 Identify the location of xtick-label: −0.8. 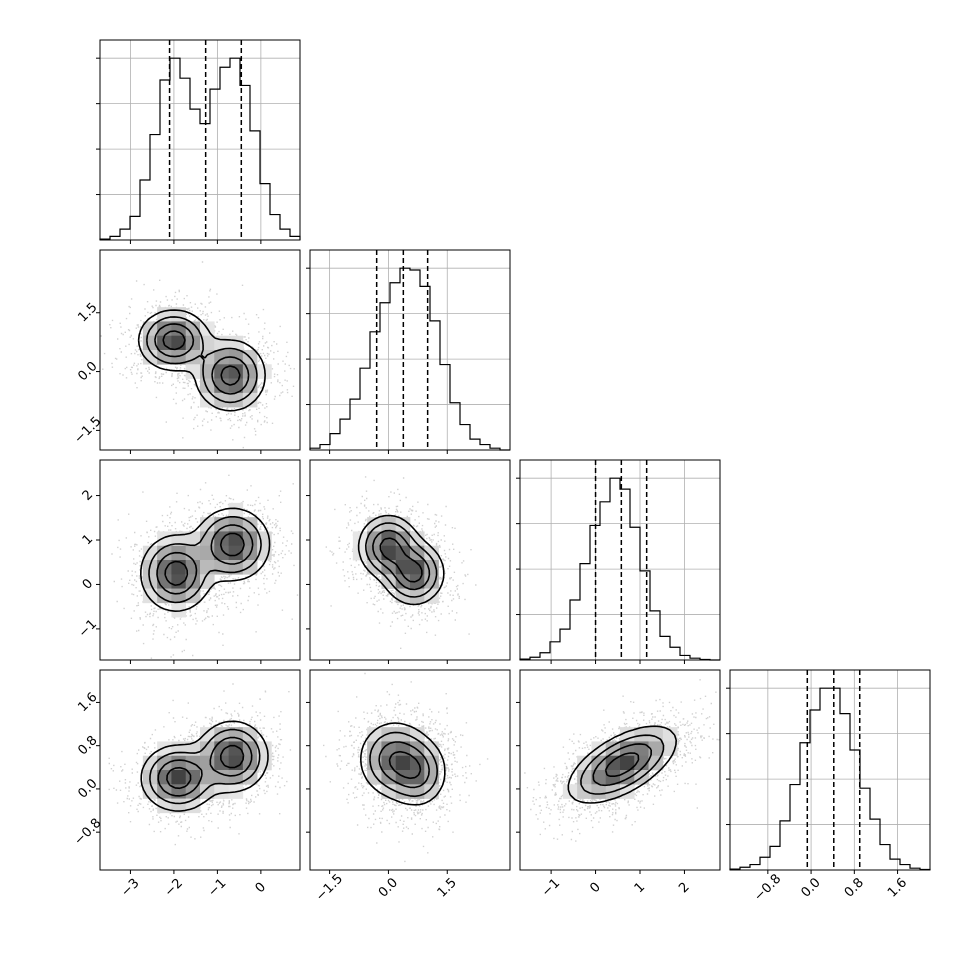
(767, 888).